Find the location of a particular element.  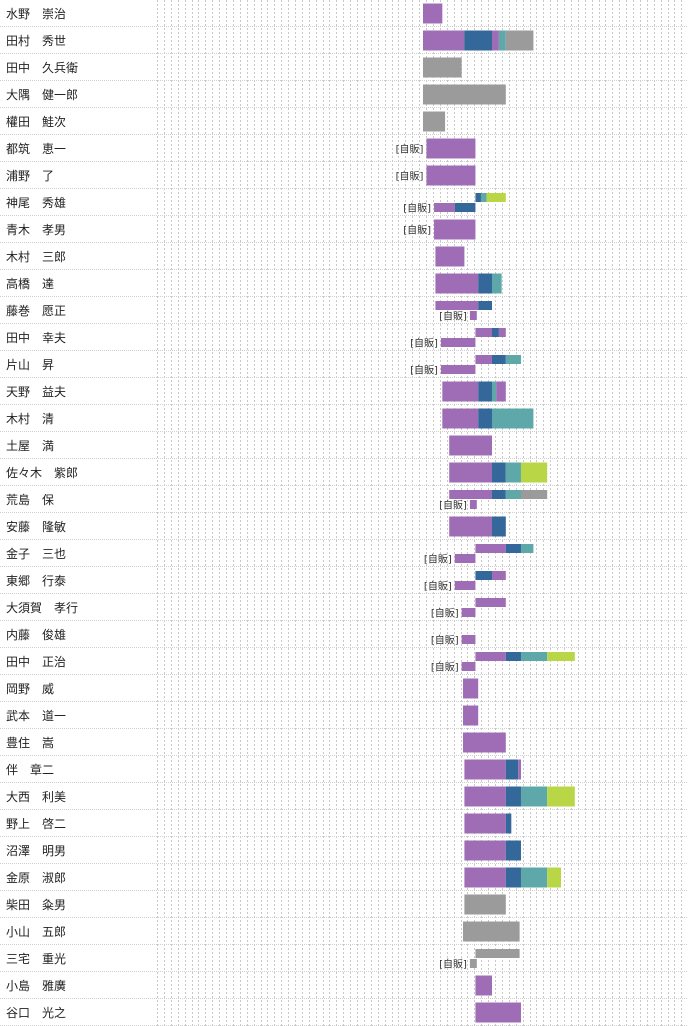

person-row: 浦野 了 [自販] is located at coordinates (344, 177).